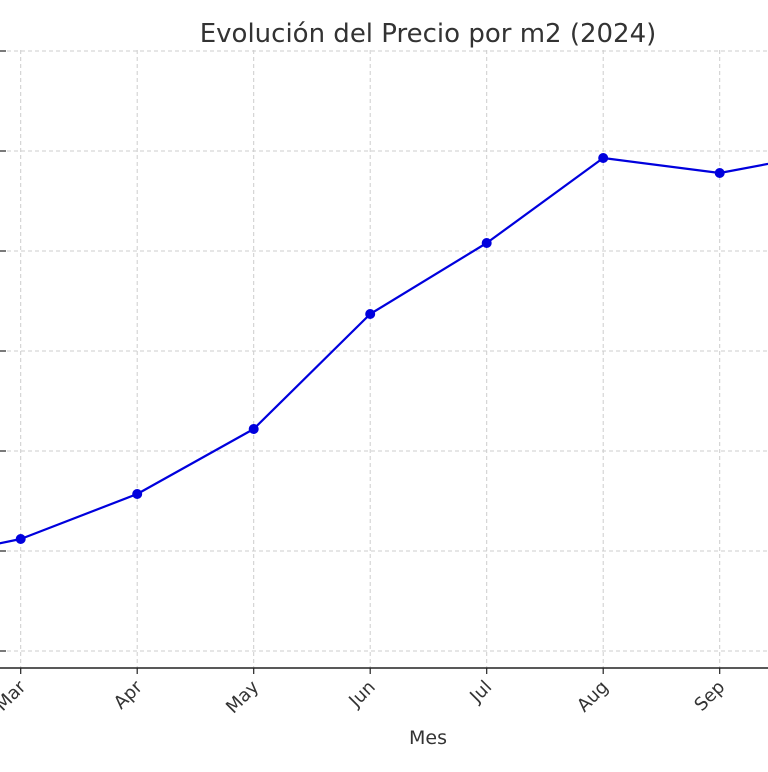 This screenshot has width=768, height=772. What do you see at coordinates (15, 695) in the screenshot?
I see `x-tick-label: Mar` at bounding box center [15, 695].